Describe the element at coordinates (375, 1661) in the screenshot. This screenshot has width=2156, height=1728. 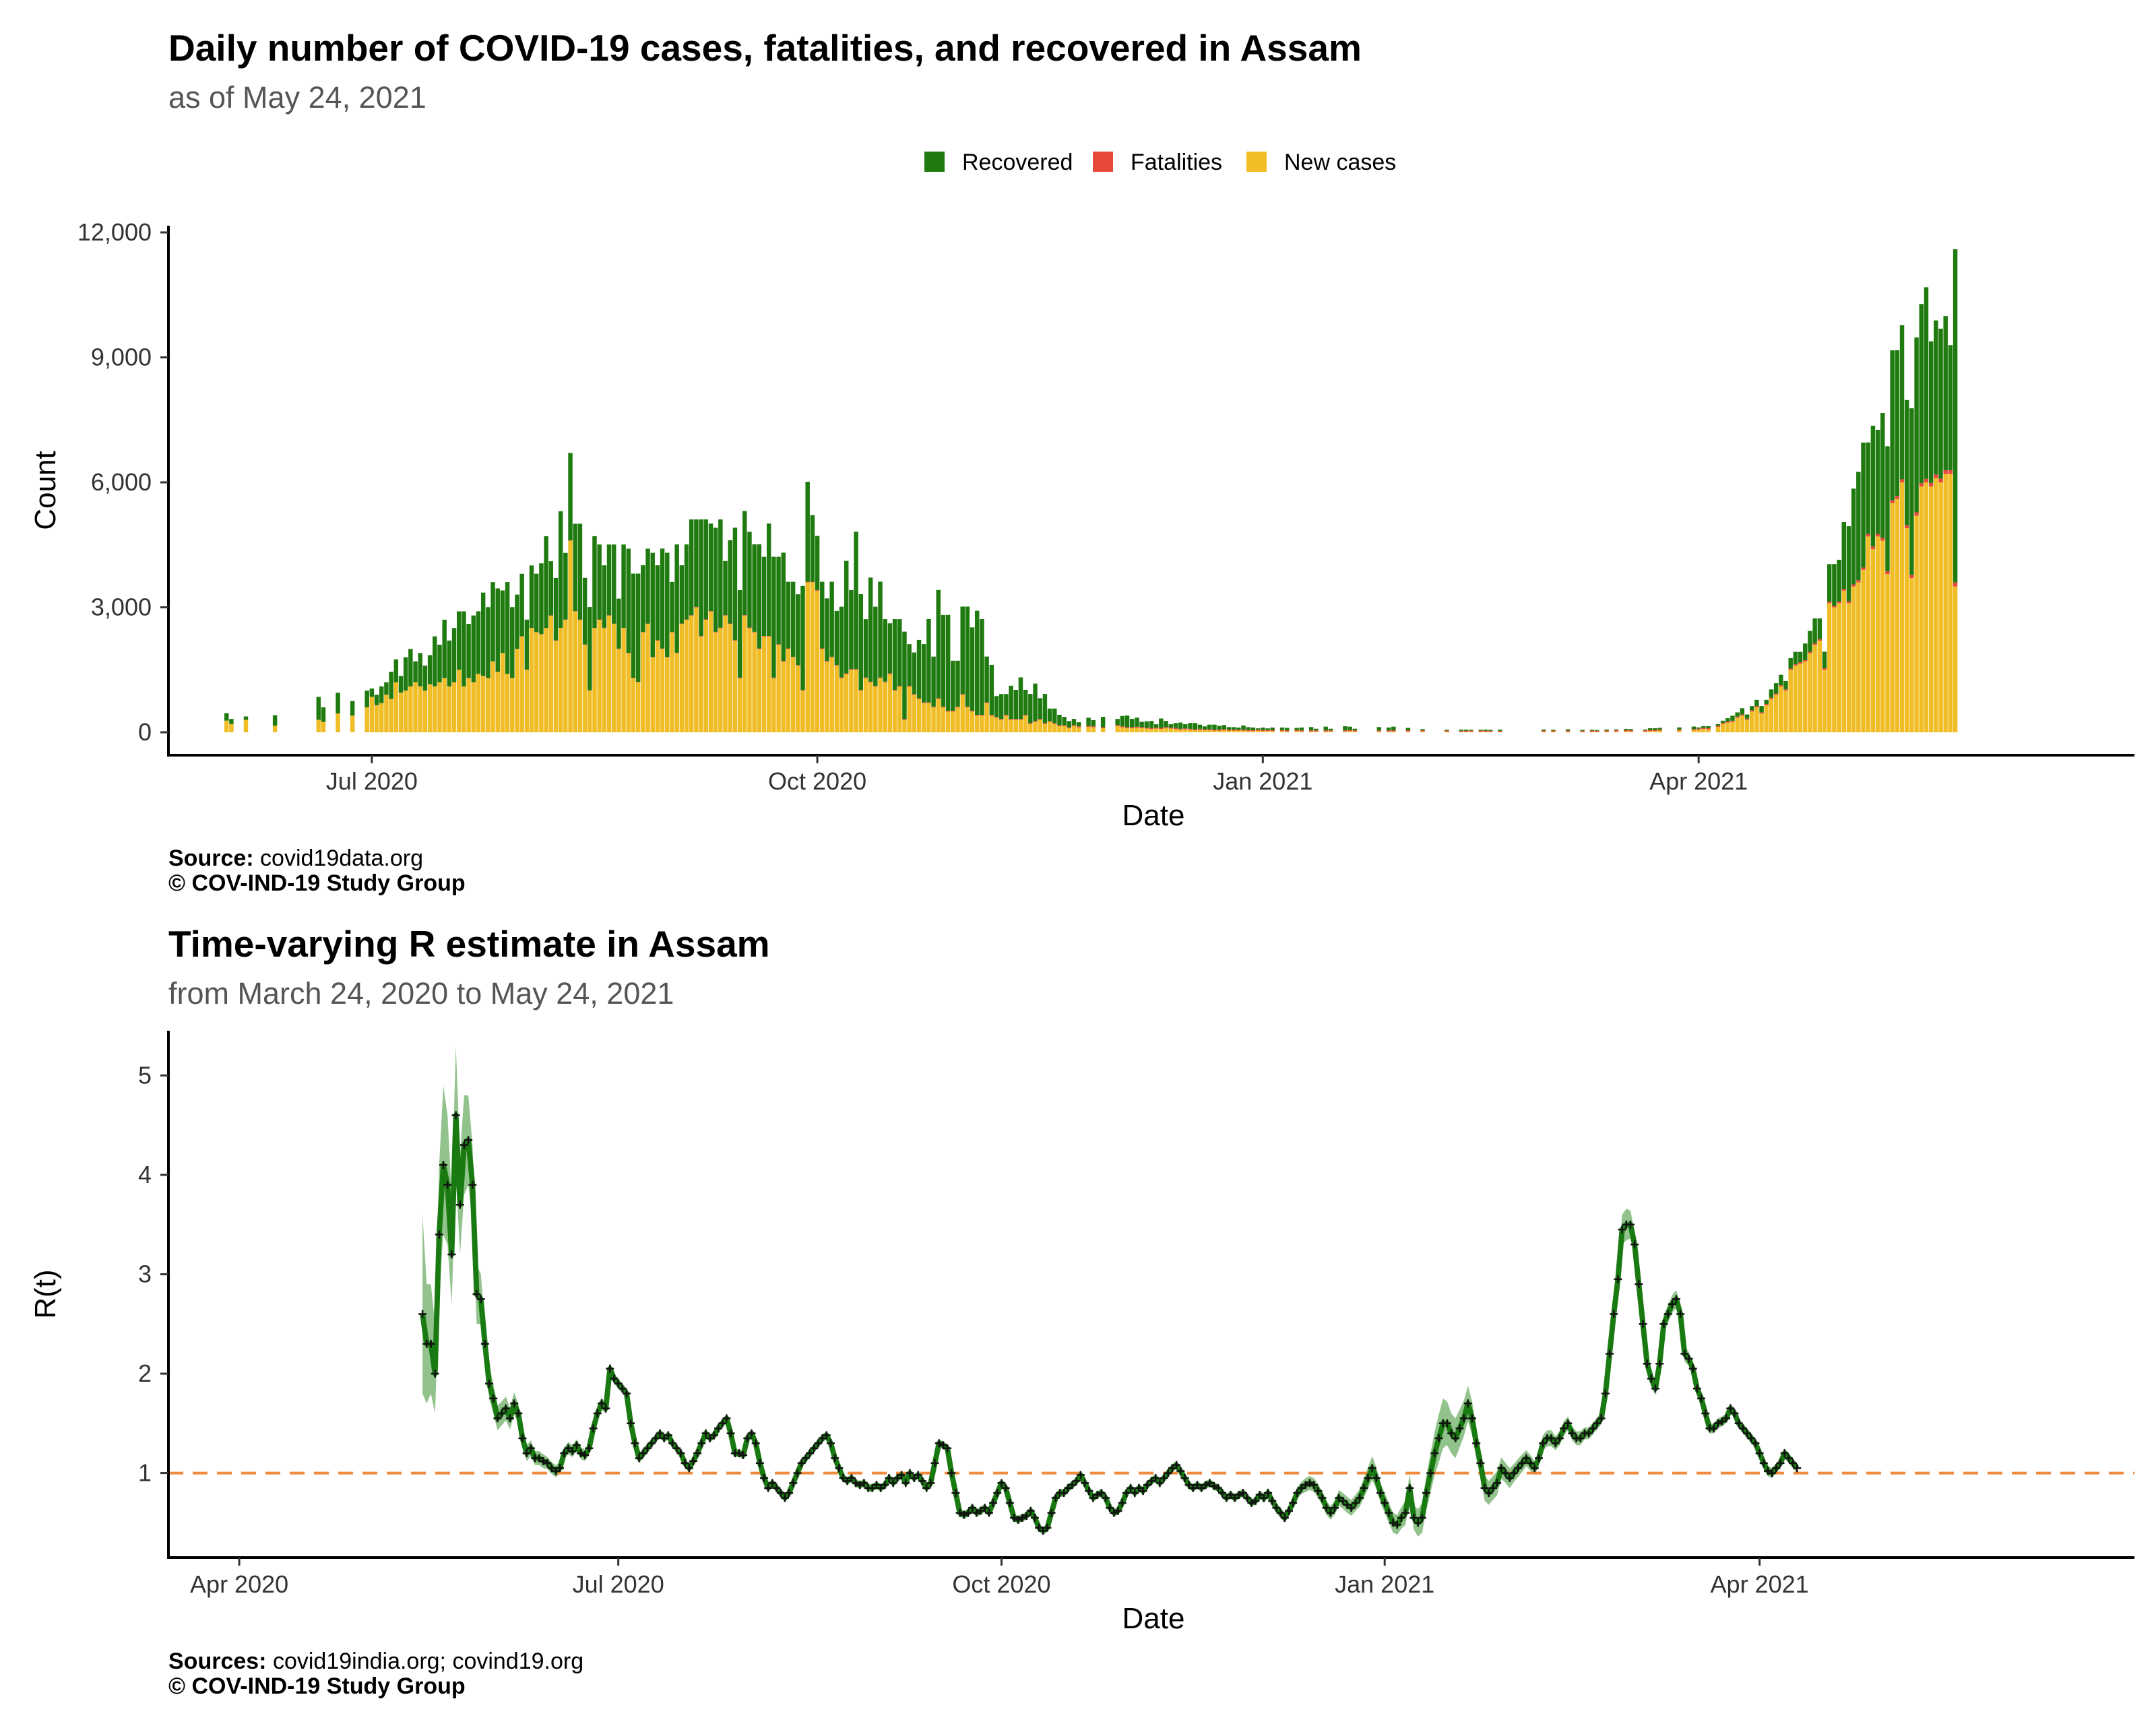
I see `bottom-caption-source: Sources: covid19india.org; covind19.org` at that location.